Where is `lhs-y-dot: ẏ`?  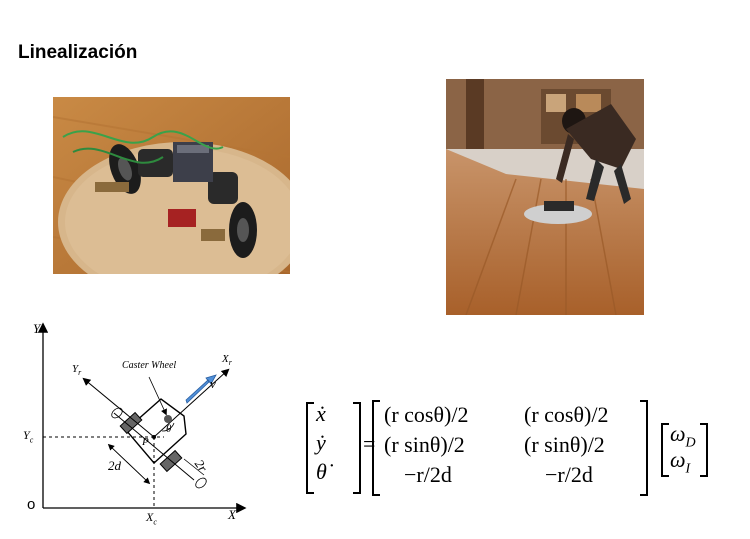 lhs-y-dot: ẏ is located at coordinates (321, 442).